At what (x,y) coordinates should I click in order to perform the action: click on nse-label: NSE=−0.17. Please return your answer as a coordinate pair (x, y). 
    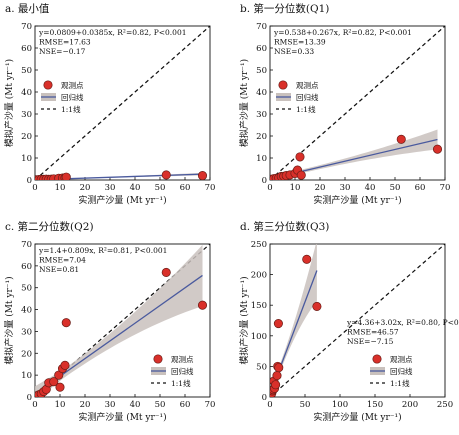
    Looking at the image, I should click on (62, 51).